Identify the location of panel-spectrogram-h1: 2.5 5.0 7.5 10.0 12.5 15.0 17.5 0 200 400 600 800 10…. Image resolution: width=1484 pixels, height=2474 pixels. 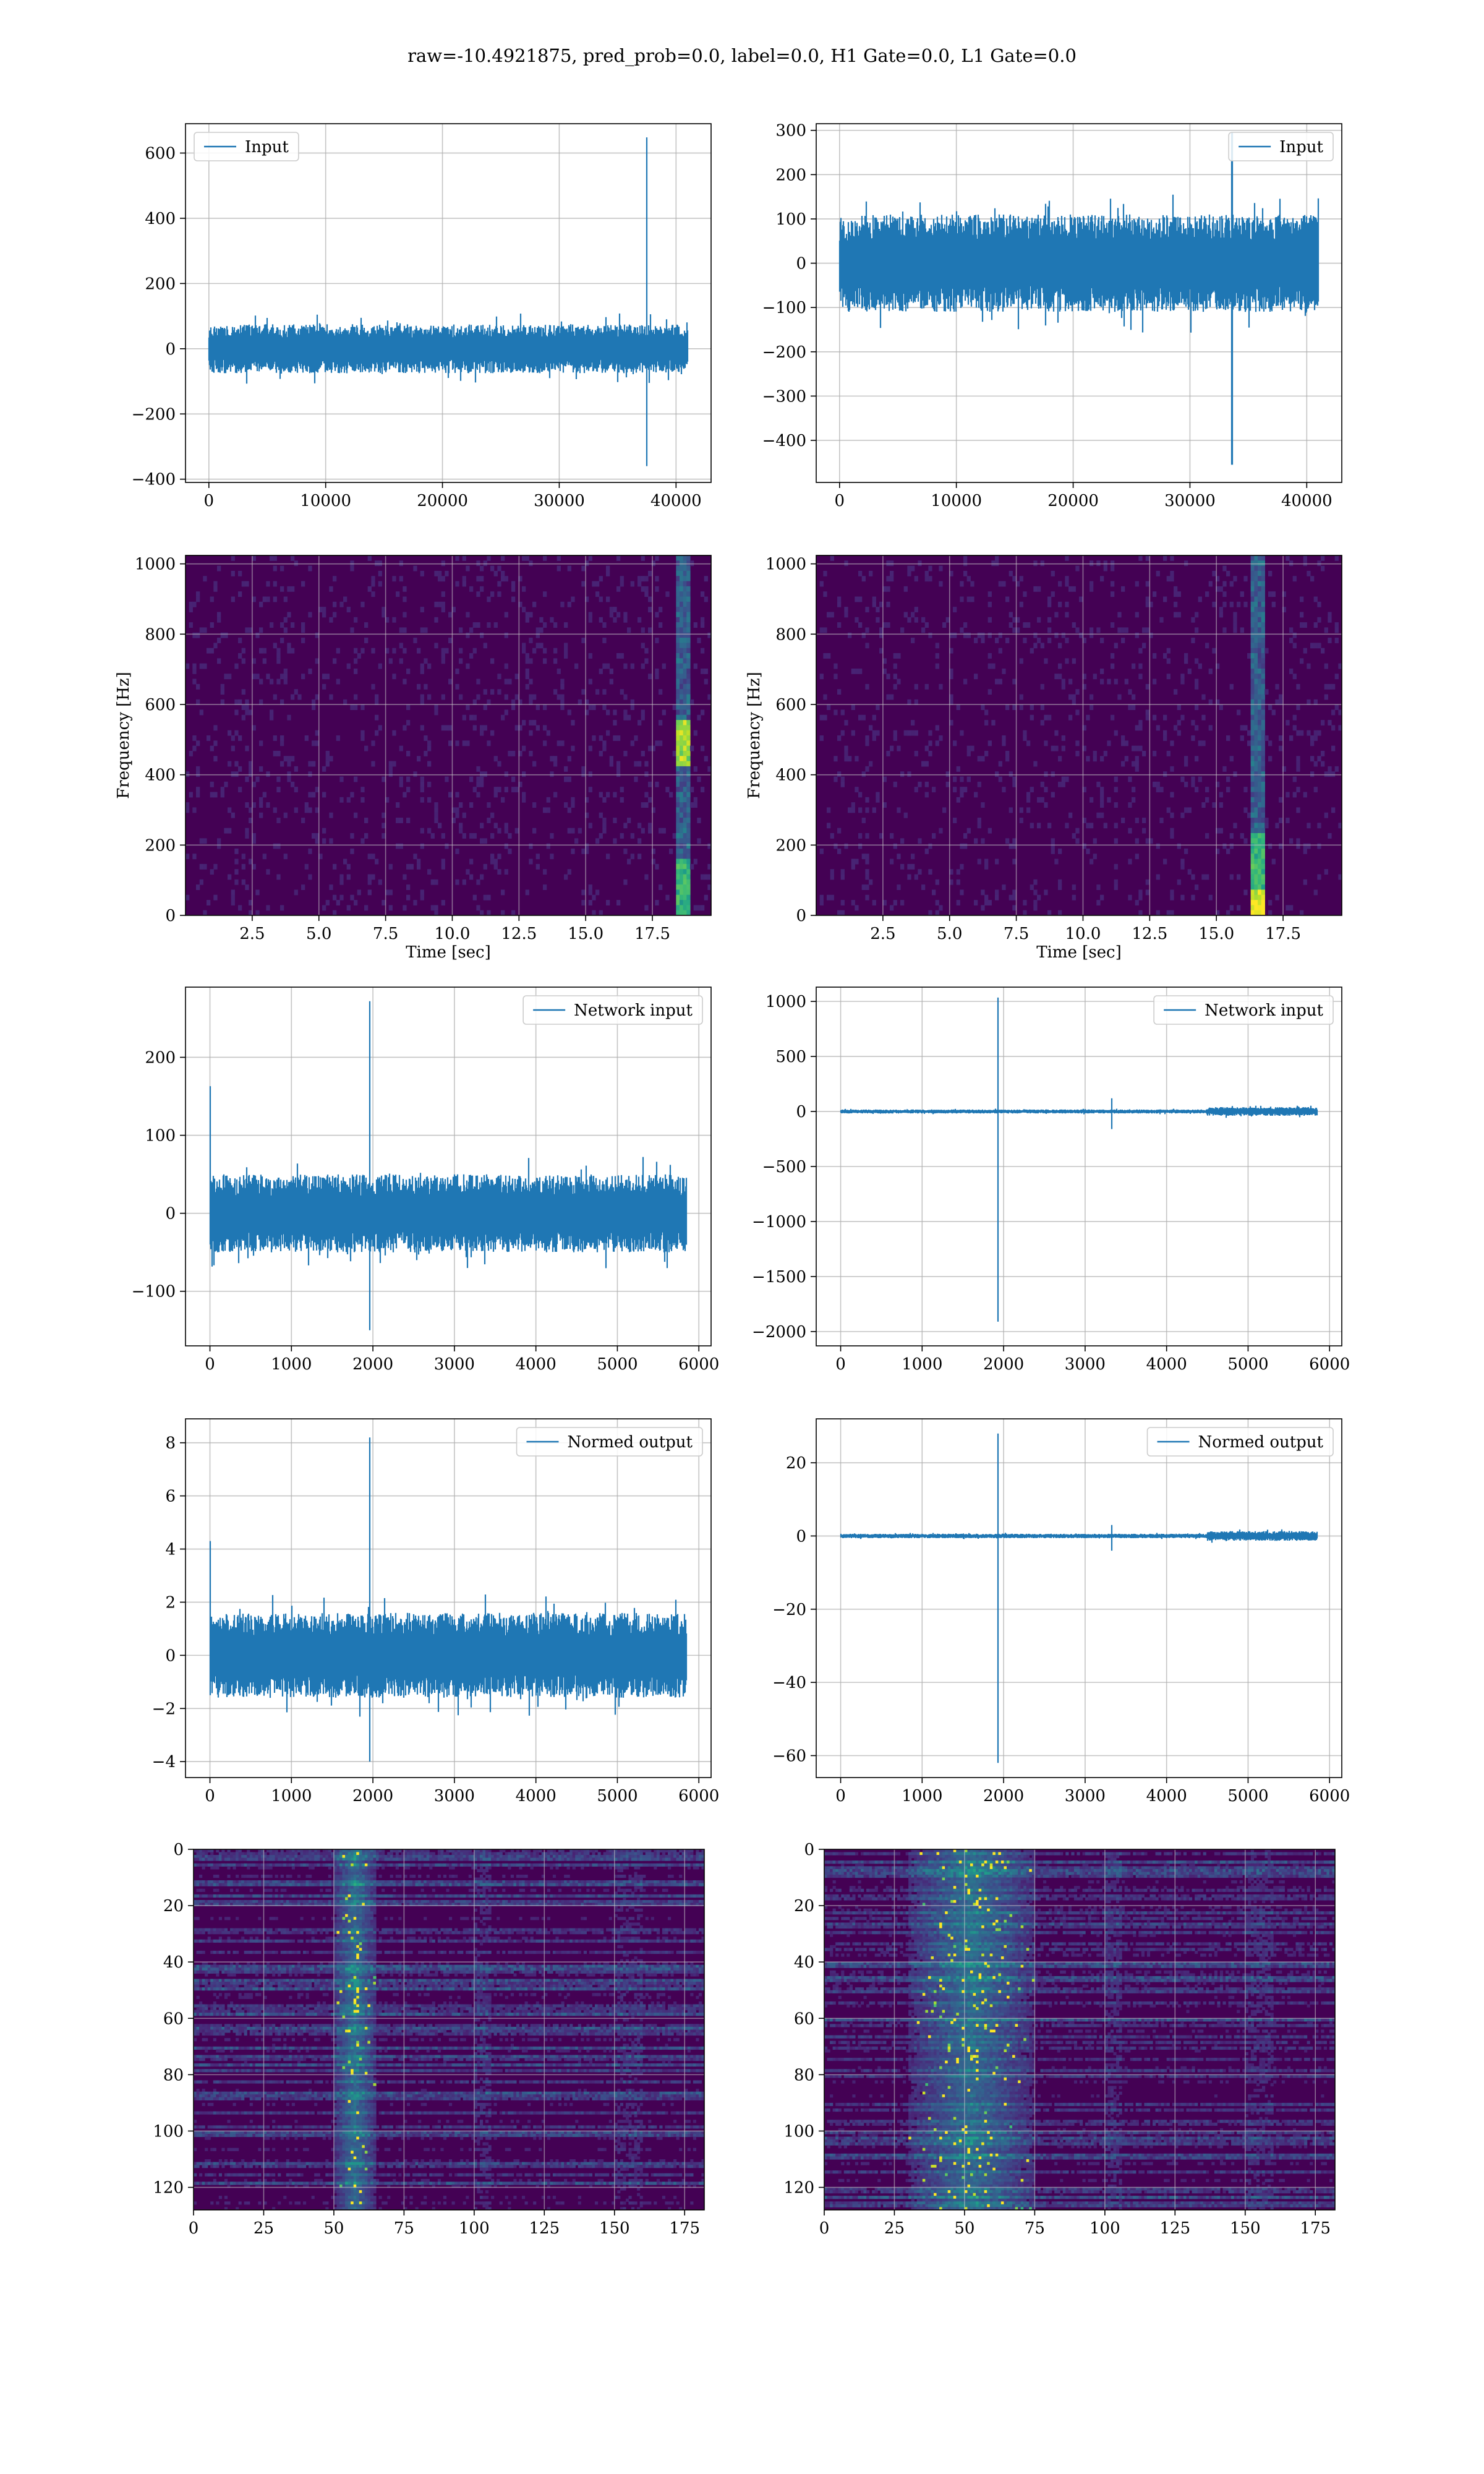
(413, 759).